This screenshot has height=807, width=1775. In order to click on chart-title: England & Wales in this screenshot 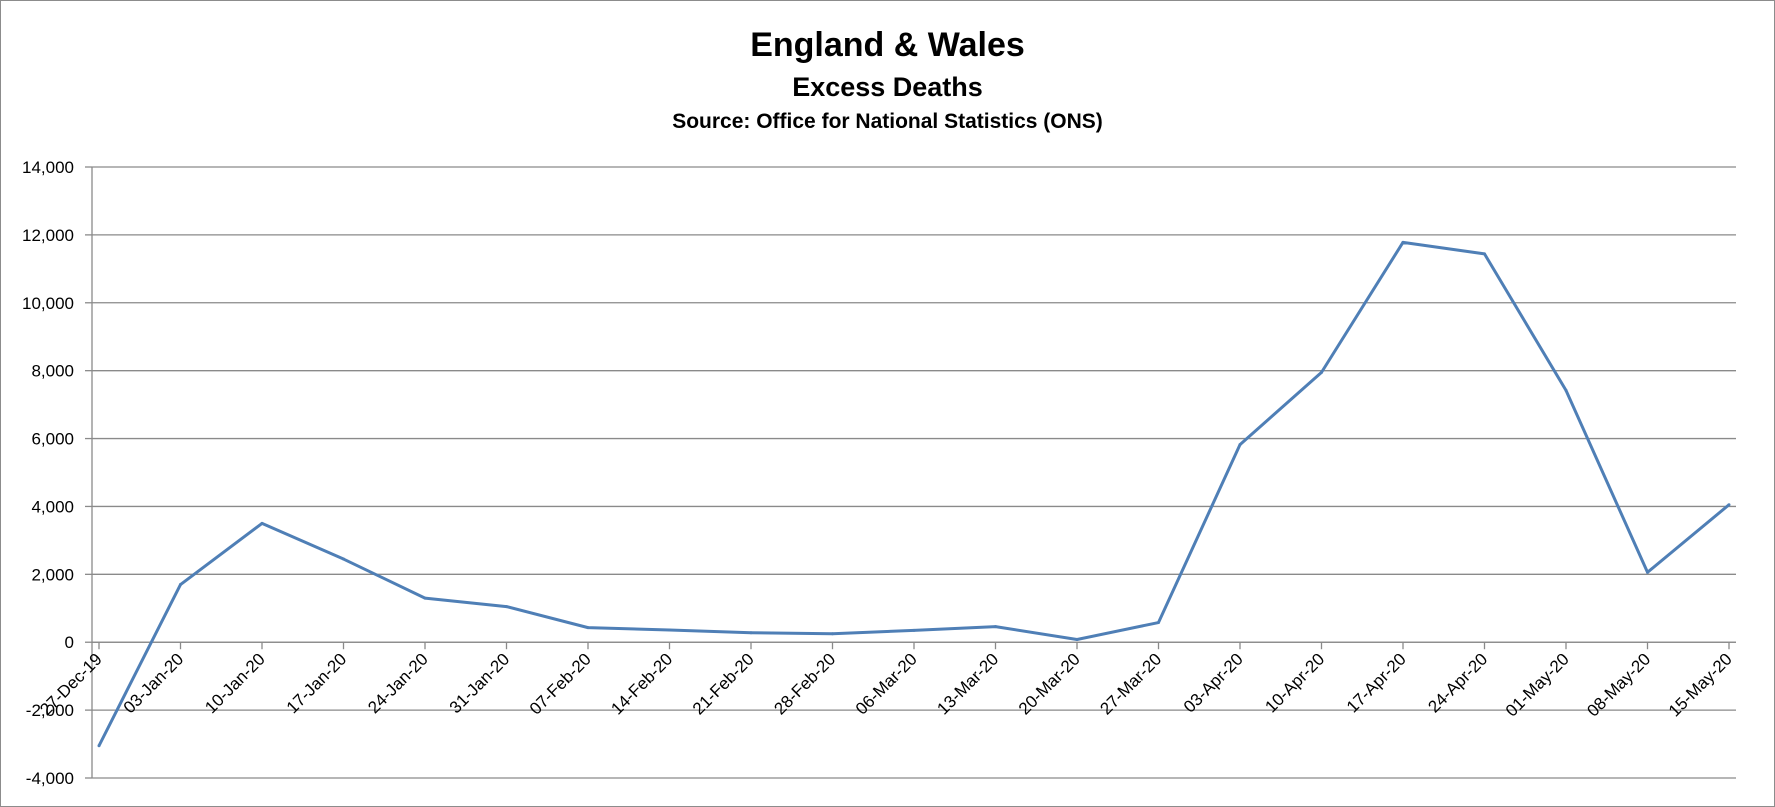, I will do `click(887, 45)`.